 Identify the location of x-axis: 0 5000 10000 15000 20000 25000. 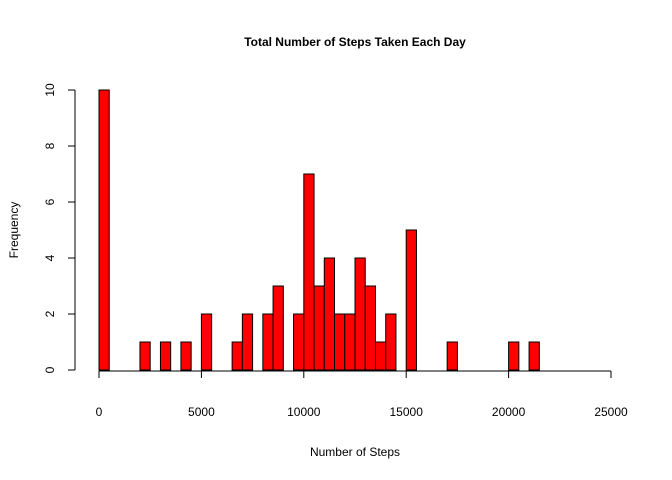
(362, 394).